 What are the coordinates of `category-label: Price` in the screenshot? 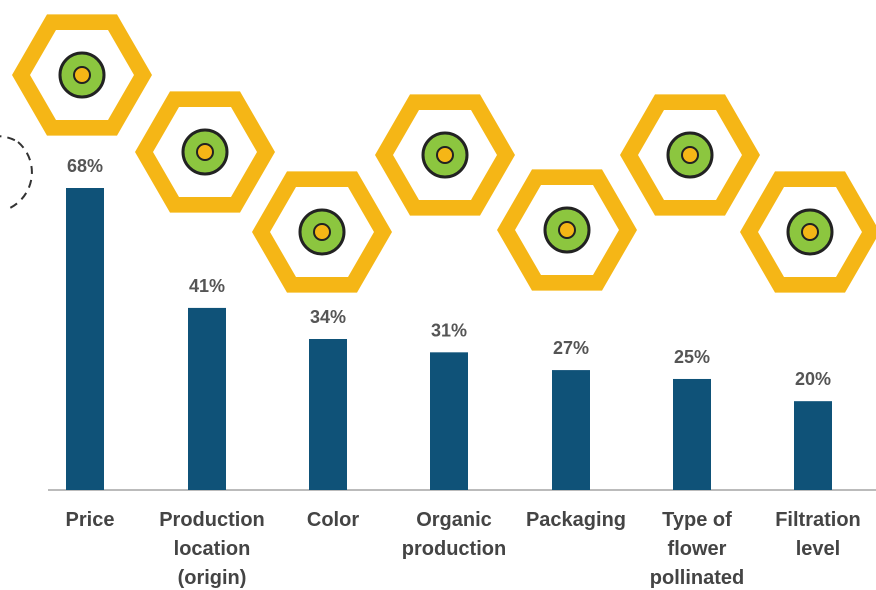 It's located at (90, 520).